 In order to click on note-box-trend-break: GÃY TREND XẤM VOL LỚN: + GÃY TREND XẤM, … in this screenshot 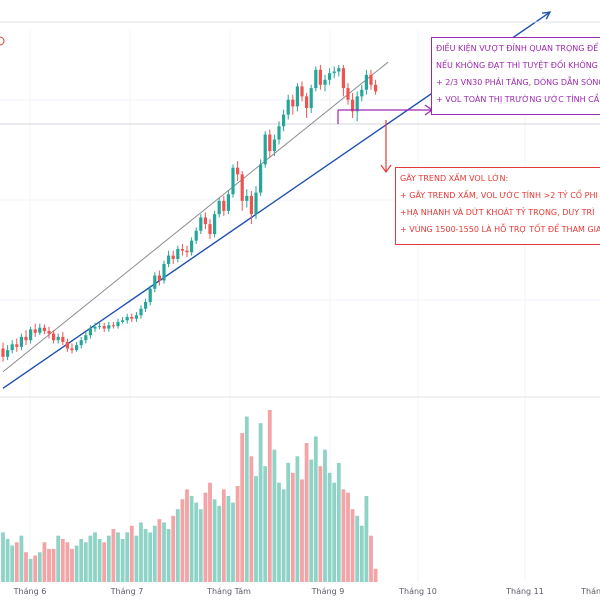, I will do `click(497, 206)`.